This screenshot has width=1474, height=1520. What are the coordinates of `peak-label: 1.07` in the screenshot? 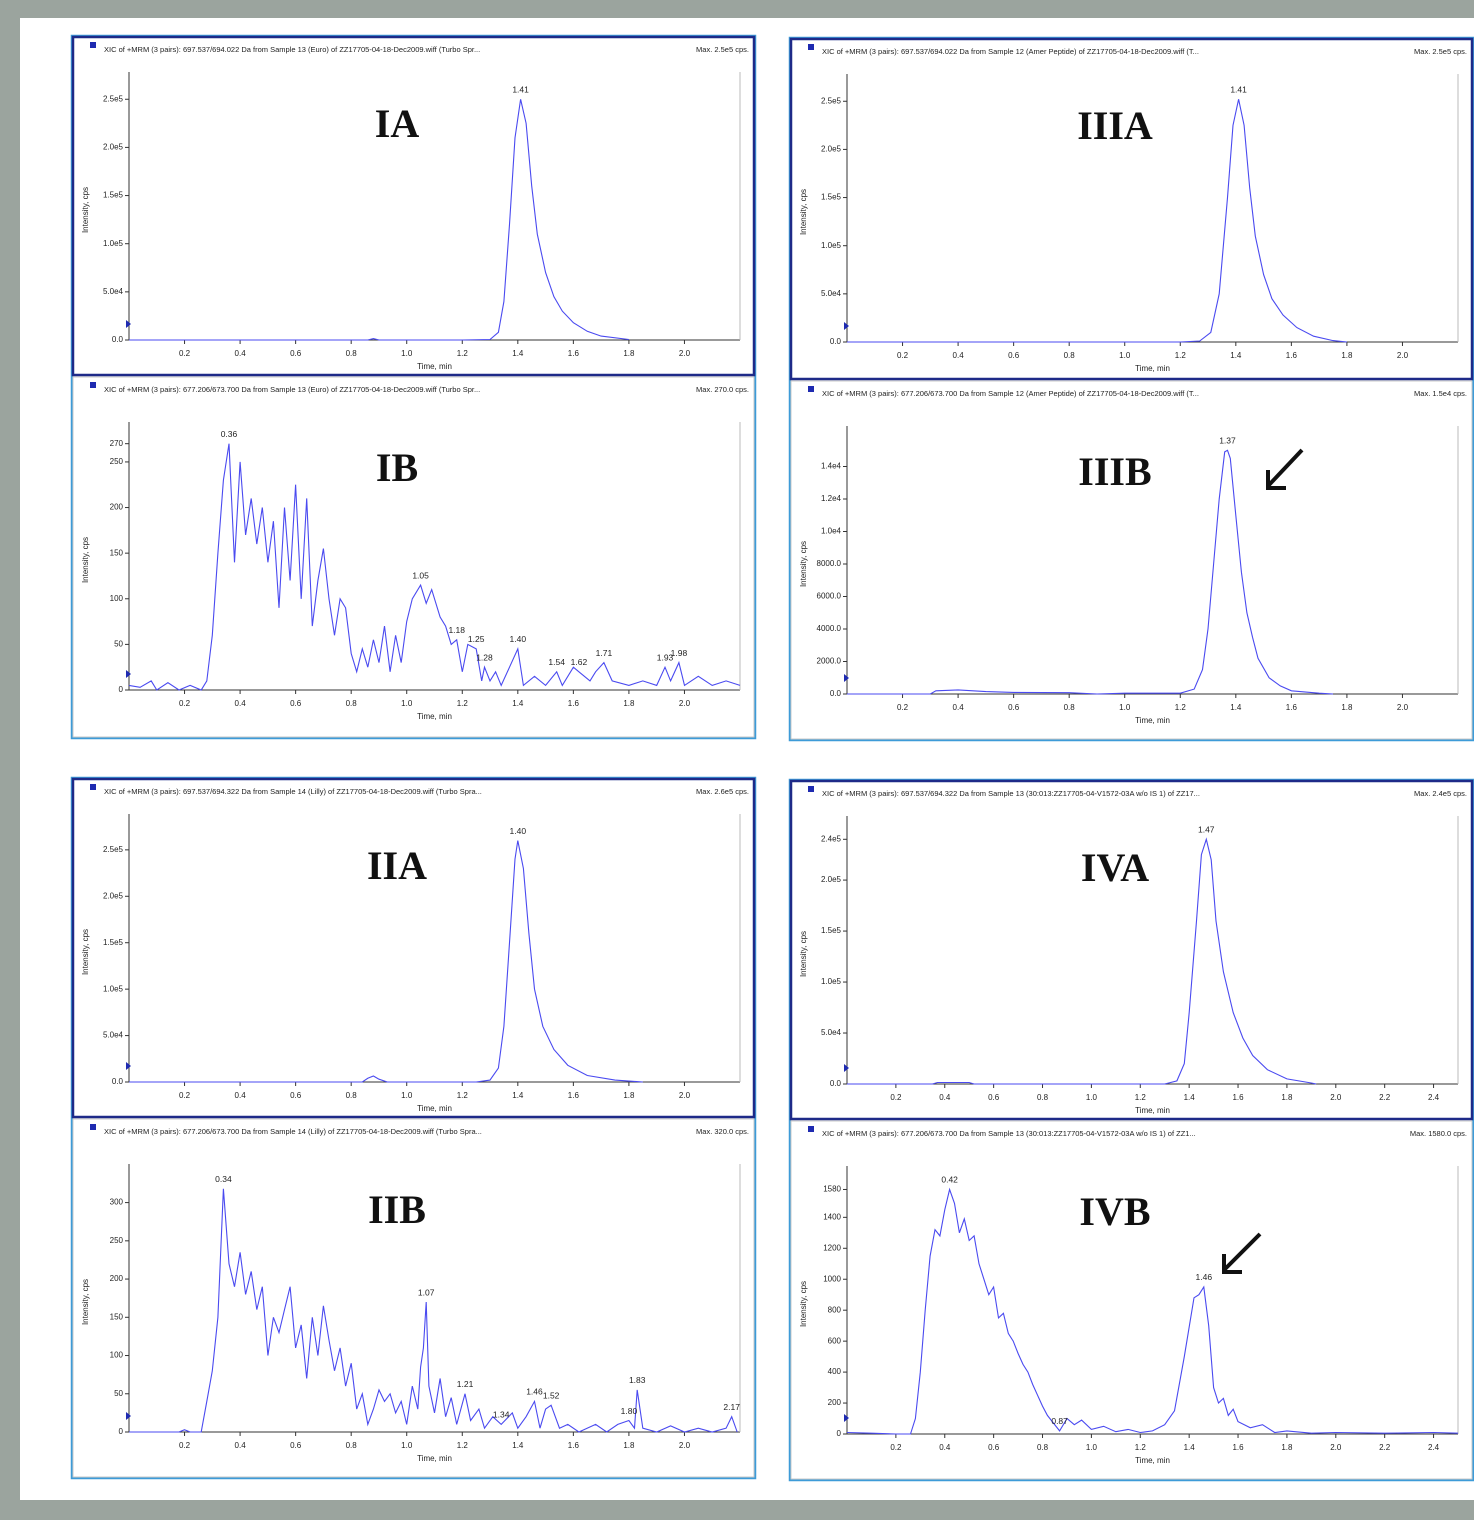 It's located at (426, 1292).